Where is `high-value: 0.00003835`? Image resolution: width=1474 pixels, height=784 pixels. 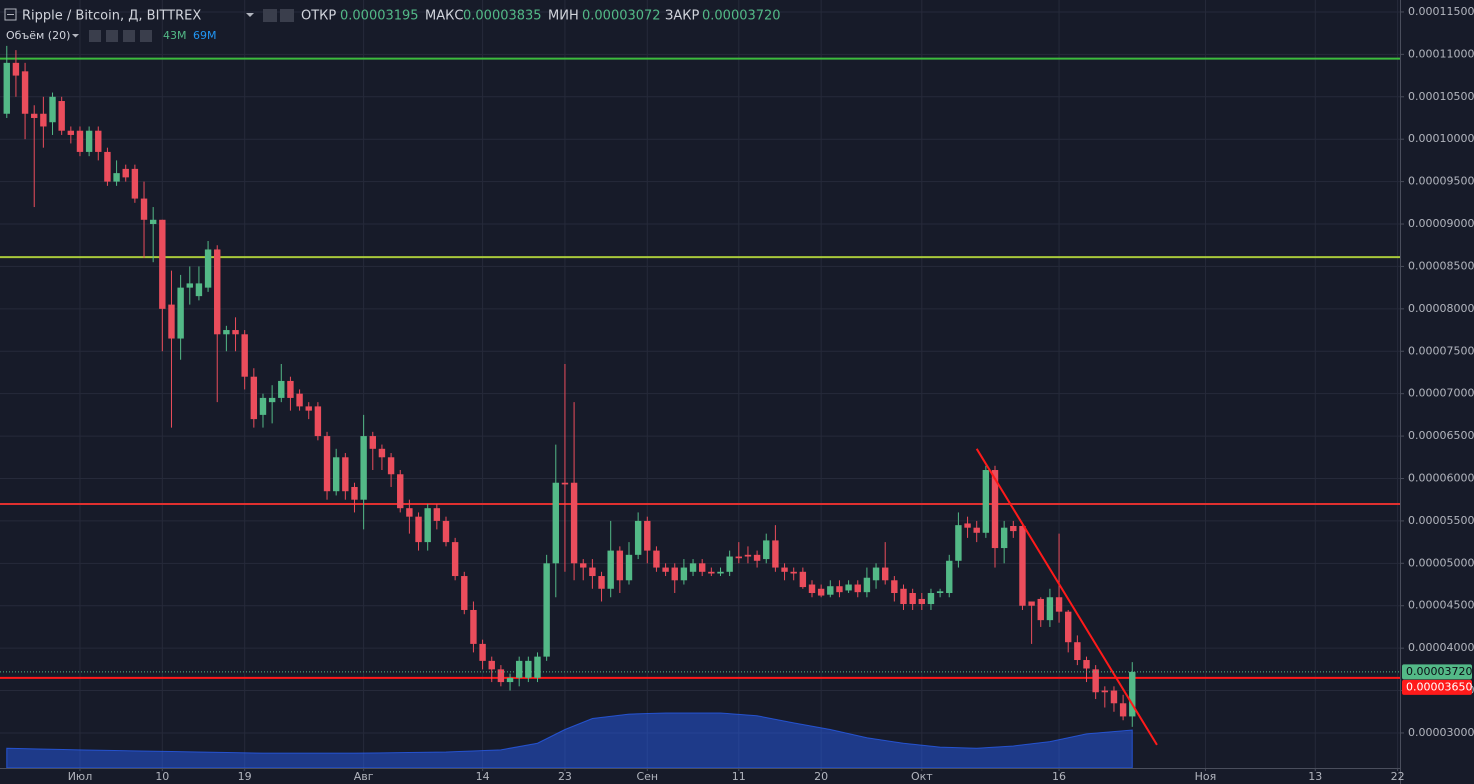
high-value: 0.00003835 is located at coordinates (502, 16).